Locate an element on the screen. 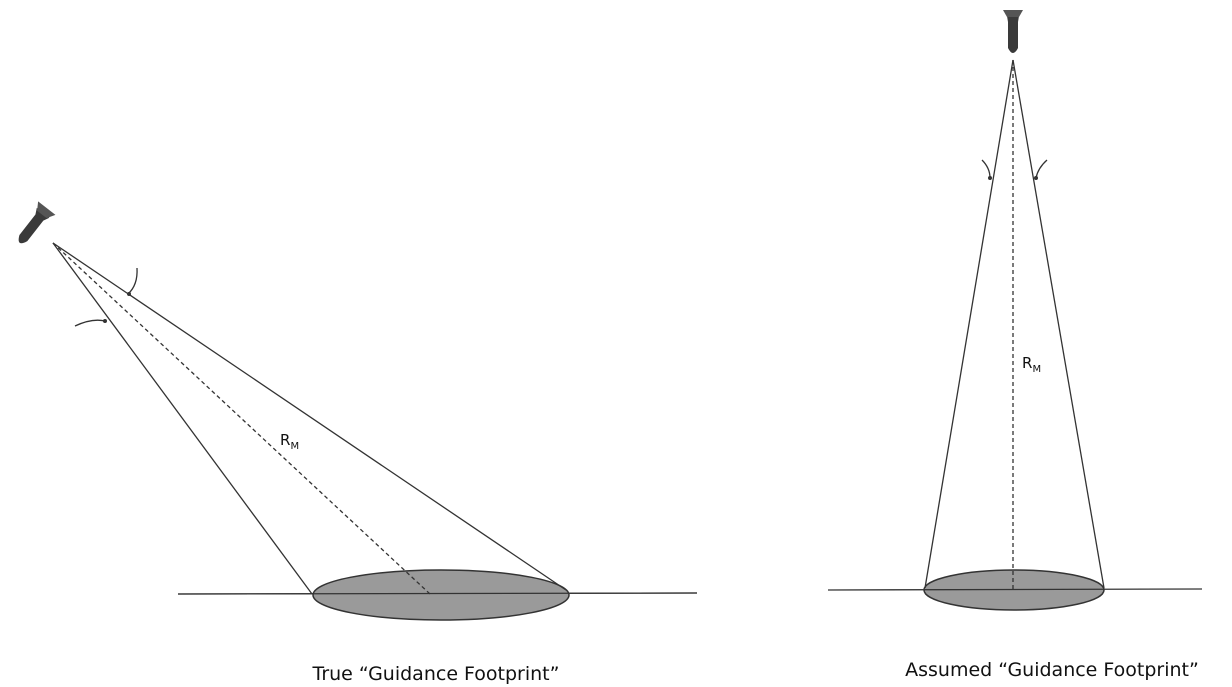 This screenshot has height=687, width=1232. footprint-ellipse is located at coordinates (441, 595).